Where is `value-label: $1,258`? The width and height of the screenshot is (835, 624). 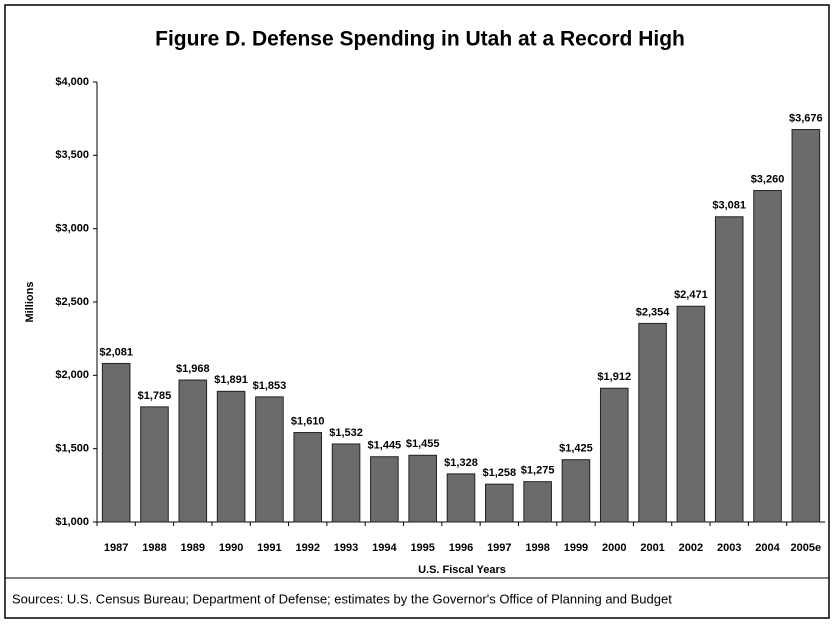
value-label: $1,258 is located at coordinates (499, 473).